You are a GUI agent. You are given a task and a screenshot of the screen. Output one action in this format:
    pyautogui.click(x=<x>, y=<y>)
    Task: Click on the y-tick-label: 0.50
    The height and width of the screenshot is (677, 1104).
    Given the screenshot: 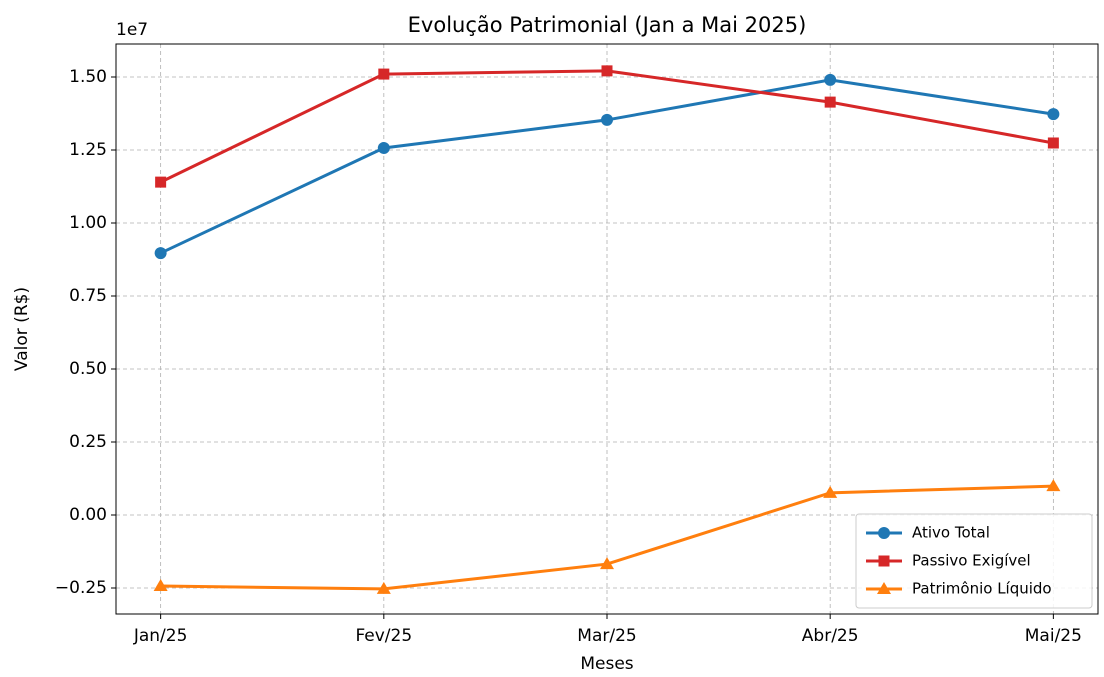 What is the action you would take?
    pyautogui.click(x=88, y=369)
    